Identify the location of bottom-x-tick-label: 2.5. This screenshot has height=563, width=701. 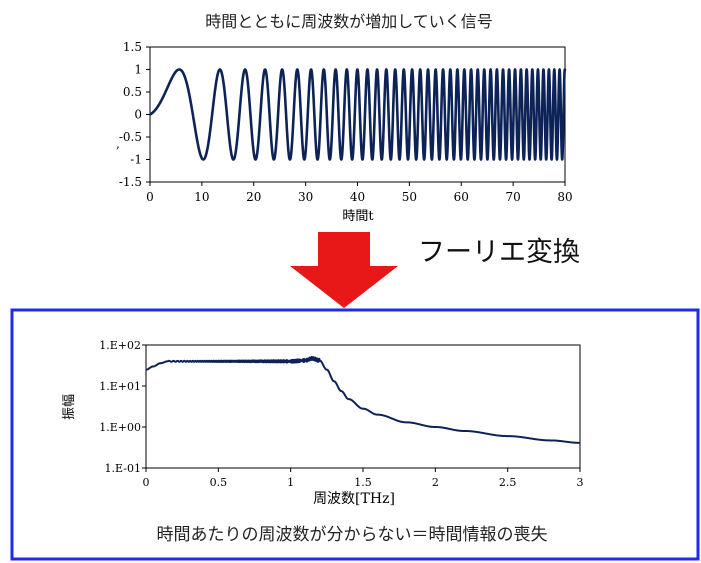
(508, 482).